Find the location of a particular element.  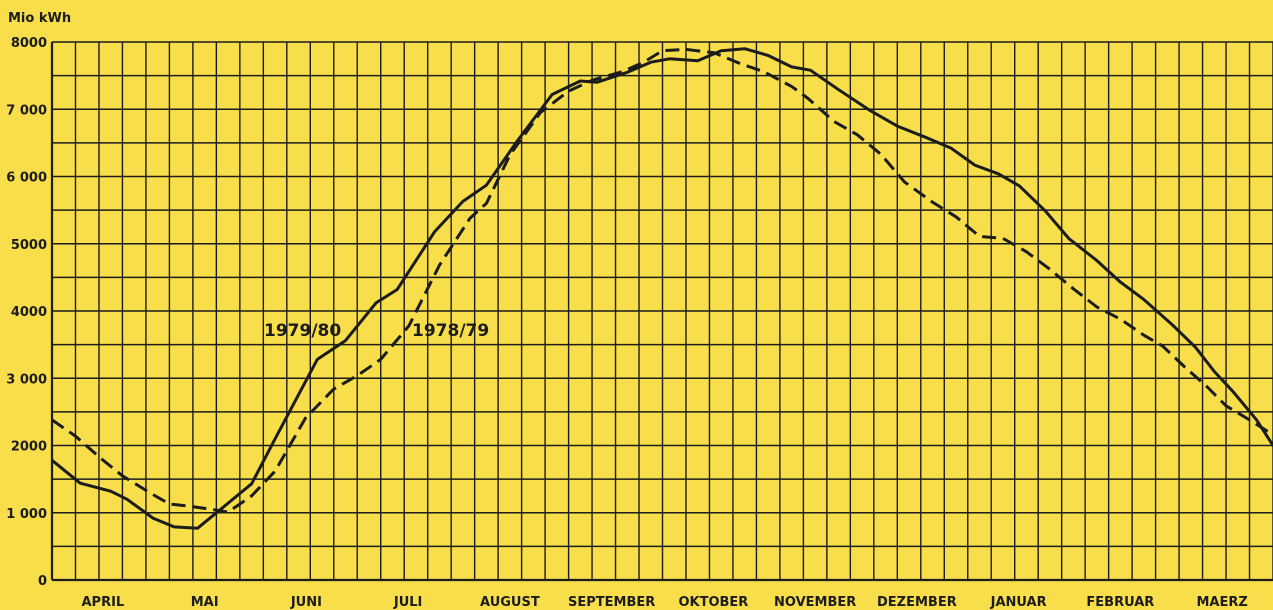

x-tick-label-month: JANUAR is located at coordinates (1018, 602).